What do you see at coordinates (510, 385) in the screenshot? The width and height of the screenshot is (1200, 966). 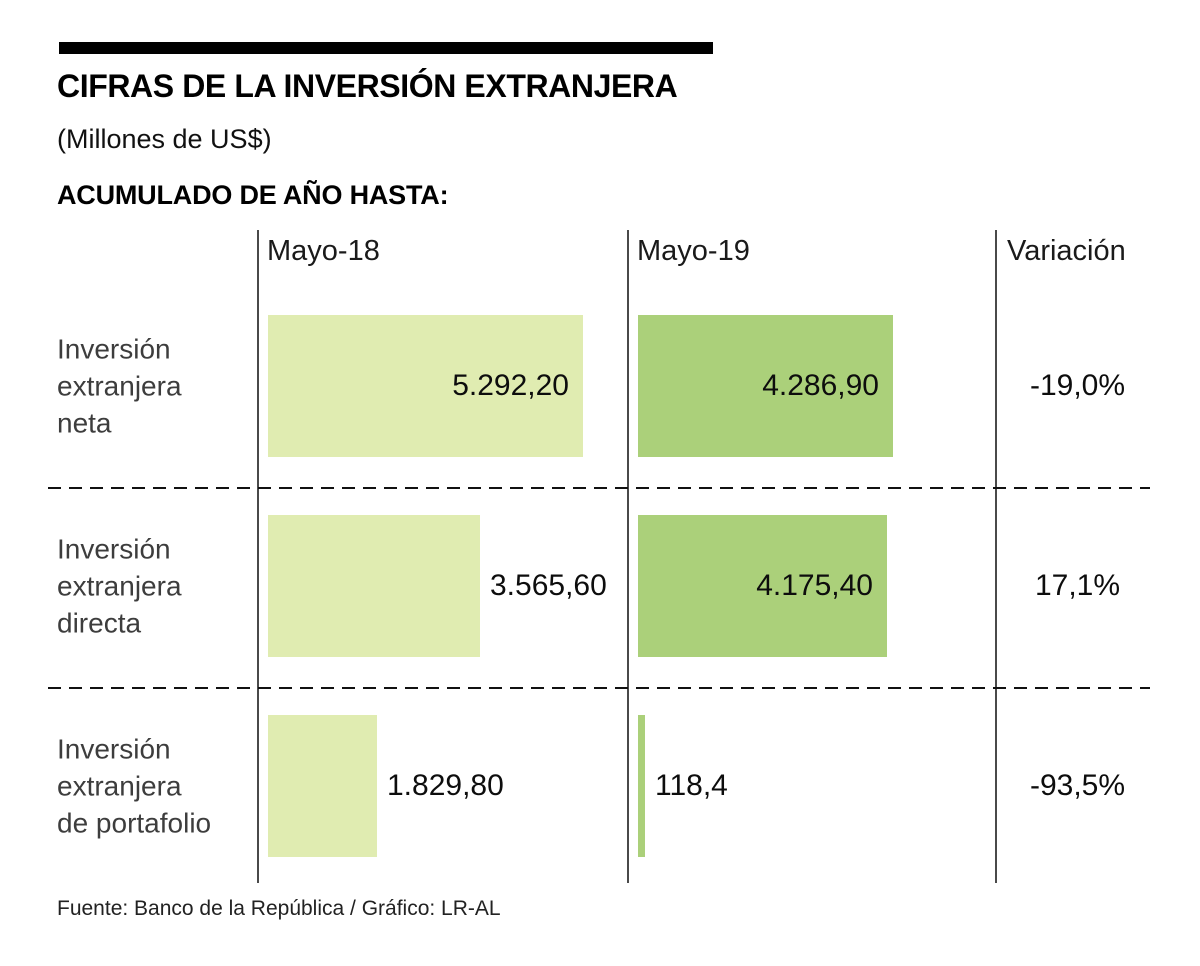 I see `bar-value-label: 5.292,20` at bounding box center [510, 385].